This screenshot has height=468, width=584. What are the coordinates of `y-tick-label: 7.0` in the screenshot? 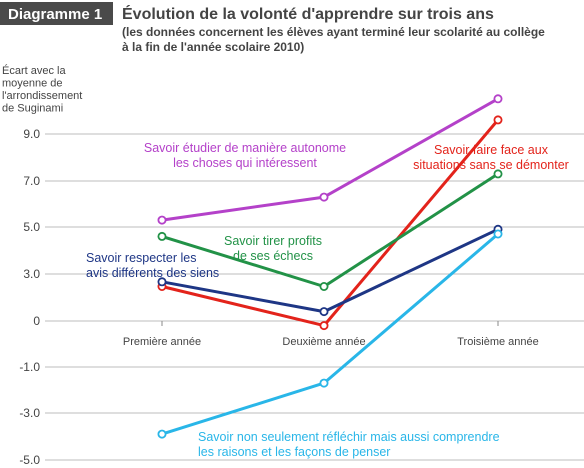 It's located at (31, 181).